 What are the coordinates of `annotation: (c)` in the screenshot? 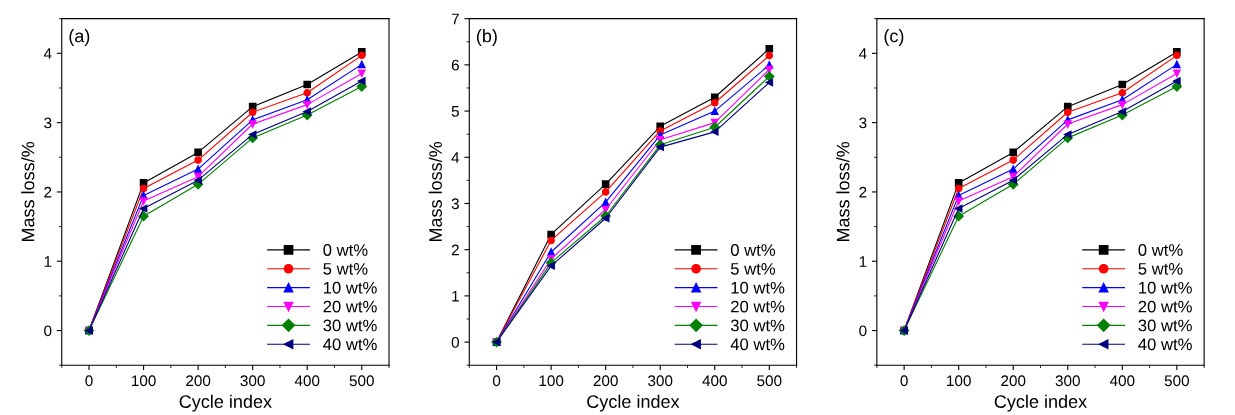 It's located at (894, 37).